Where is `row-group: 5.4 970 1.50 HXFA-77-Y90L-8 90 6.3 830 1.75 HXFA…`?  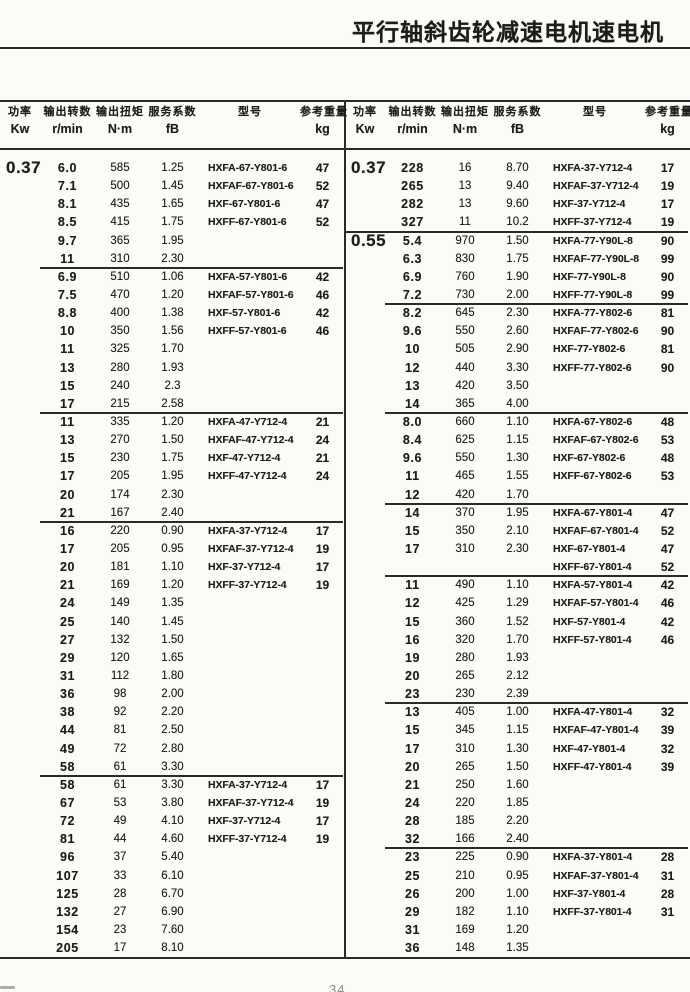
row-group: 5.4 970 1.50 HXFA-77-Y90L-8 90 6.3 830 1.75 HXFA… is located at coordinates (517, 268).